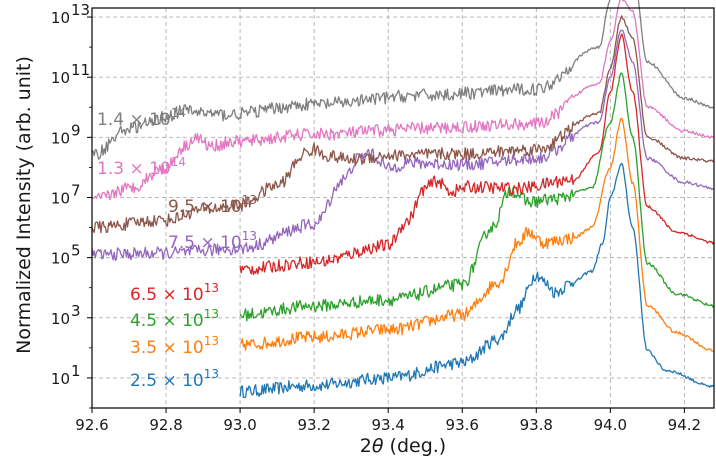  What do you see at coordinates (76, 371) in the screenshot?
I see `y-tick-exponent: 1` at bounding box center [76, 371].